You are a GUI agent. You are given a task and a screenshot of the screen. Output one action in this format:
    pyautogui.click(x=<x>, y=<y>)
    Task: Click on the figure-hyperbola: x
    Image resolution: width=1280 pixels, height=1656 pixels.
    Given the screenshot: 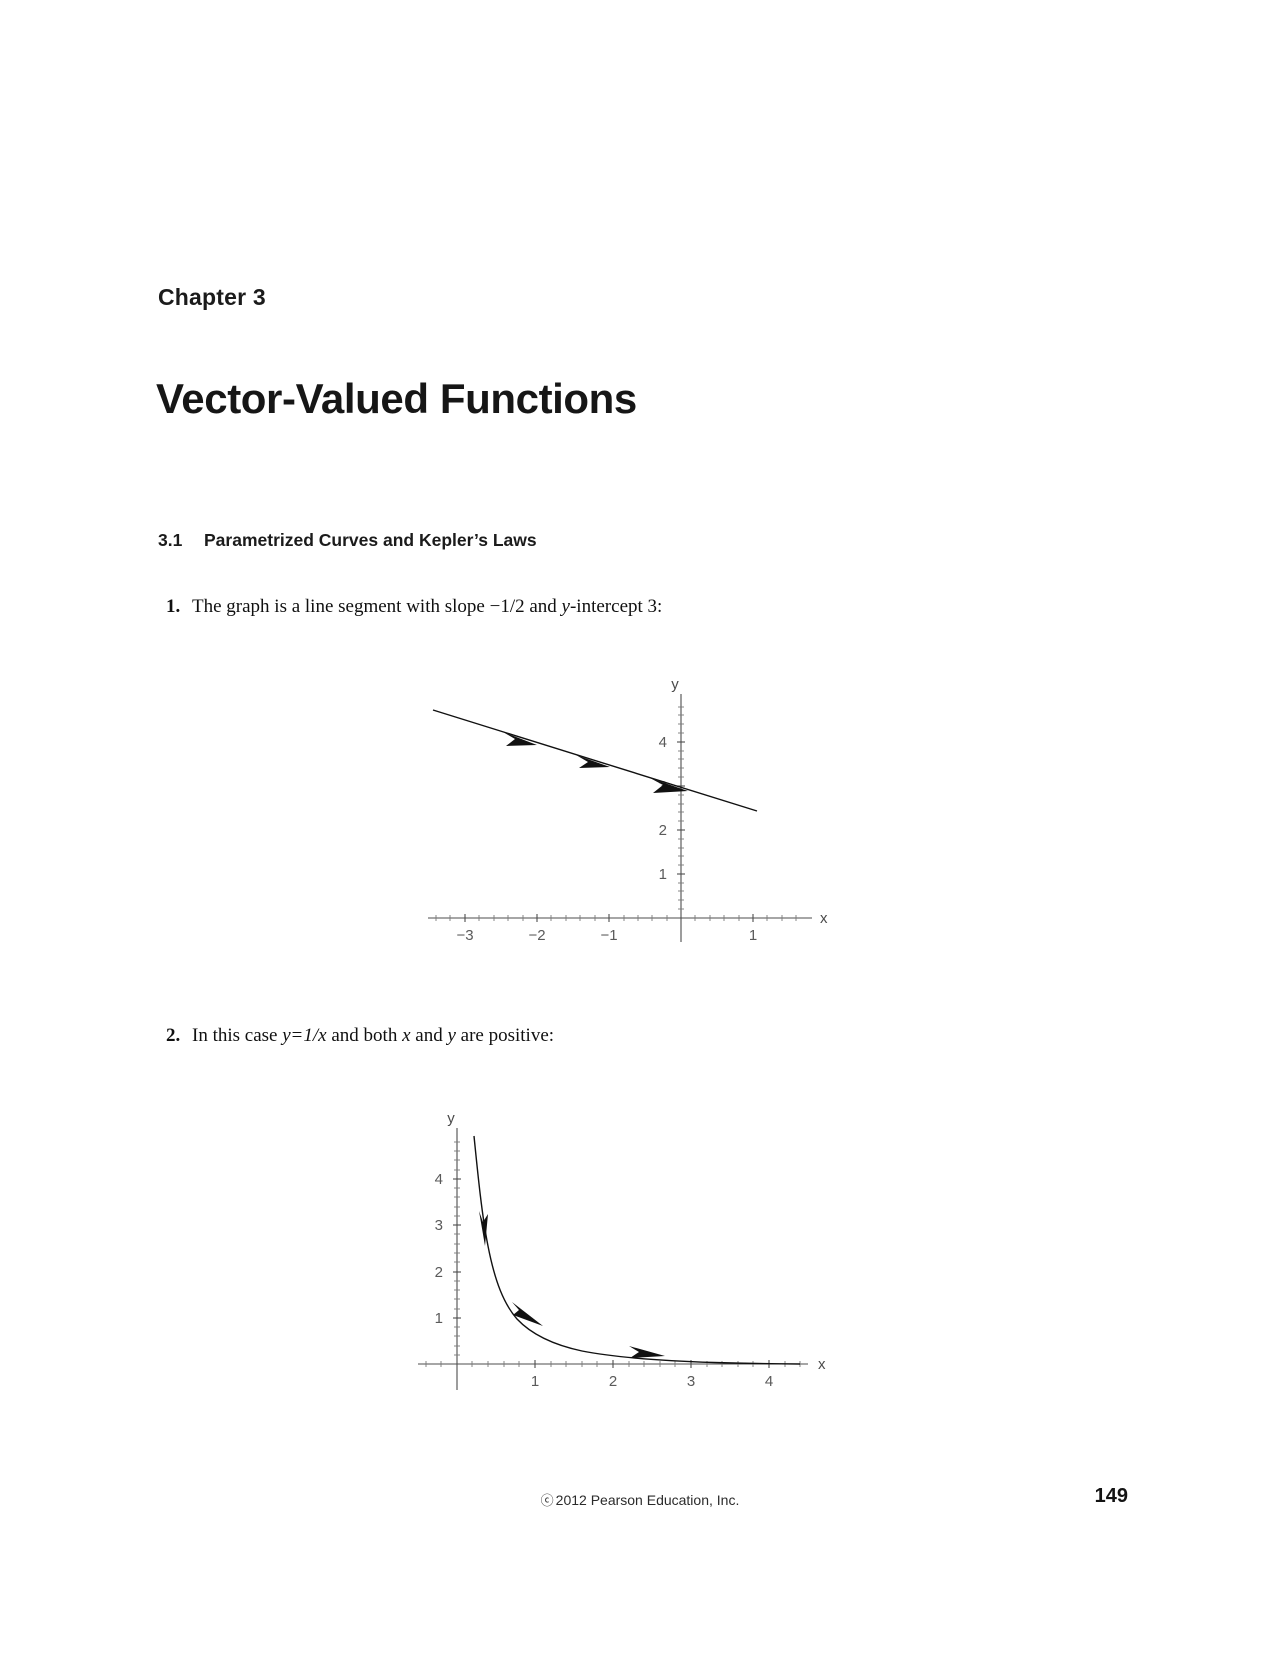 What is the action you would take?
    pyautogui.click(x=621, y=1258)
    